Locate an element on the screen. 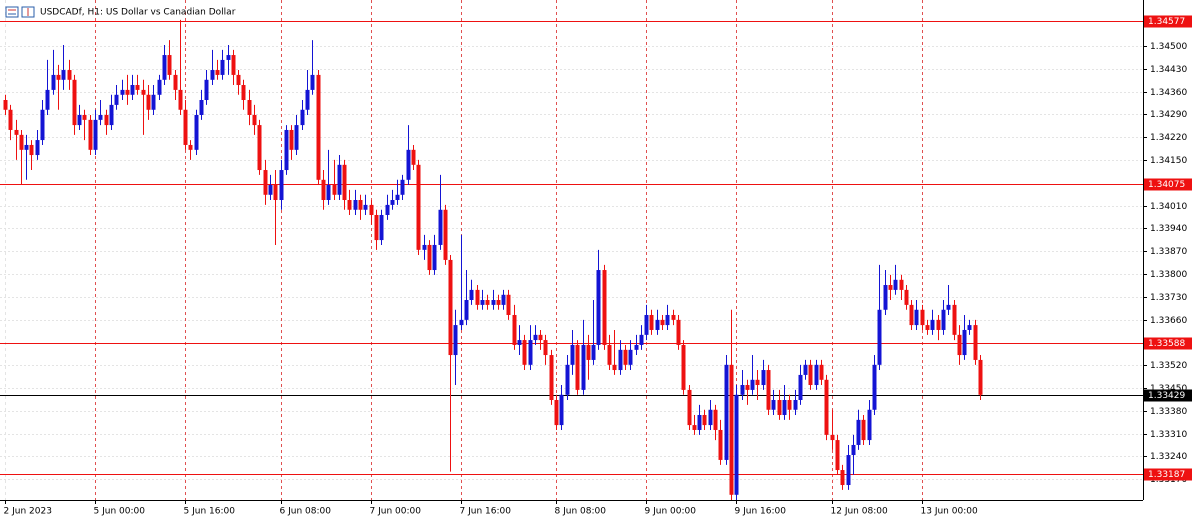 This screenshot has height=521, width=1200. y-tick-label: 1.33240 is located at coordinates (1168, 457).